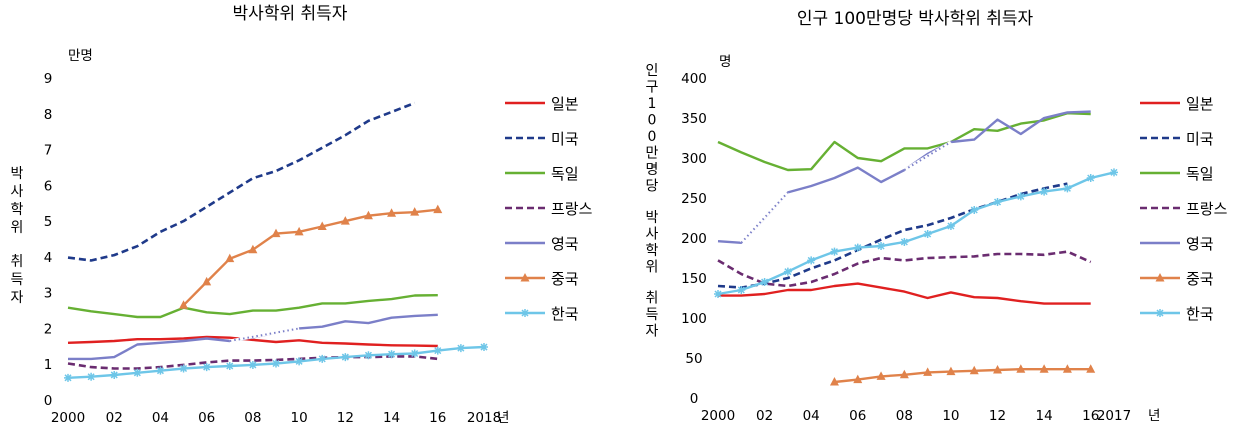  Describe the element at coordinates (652, 88) in the screenshot. I see `y-axis-label-char: 구` at that location.